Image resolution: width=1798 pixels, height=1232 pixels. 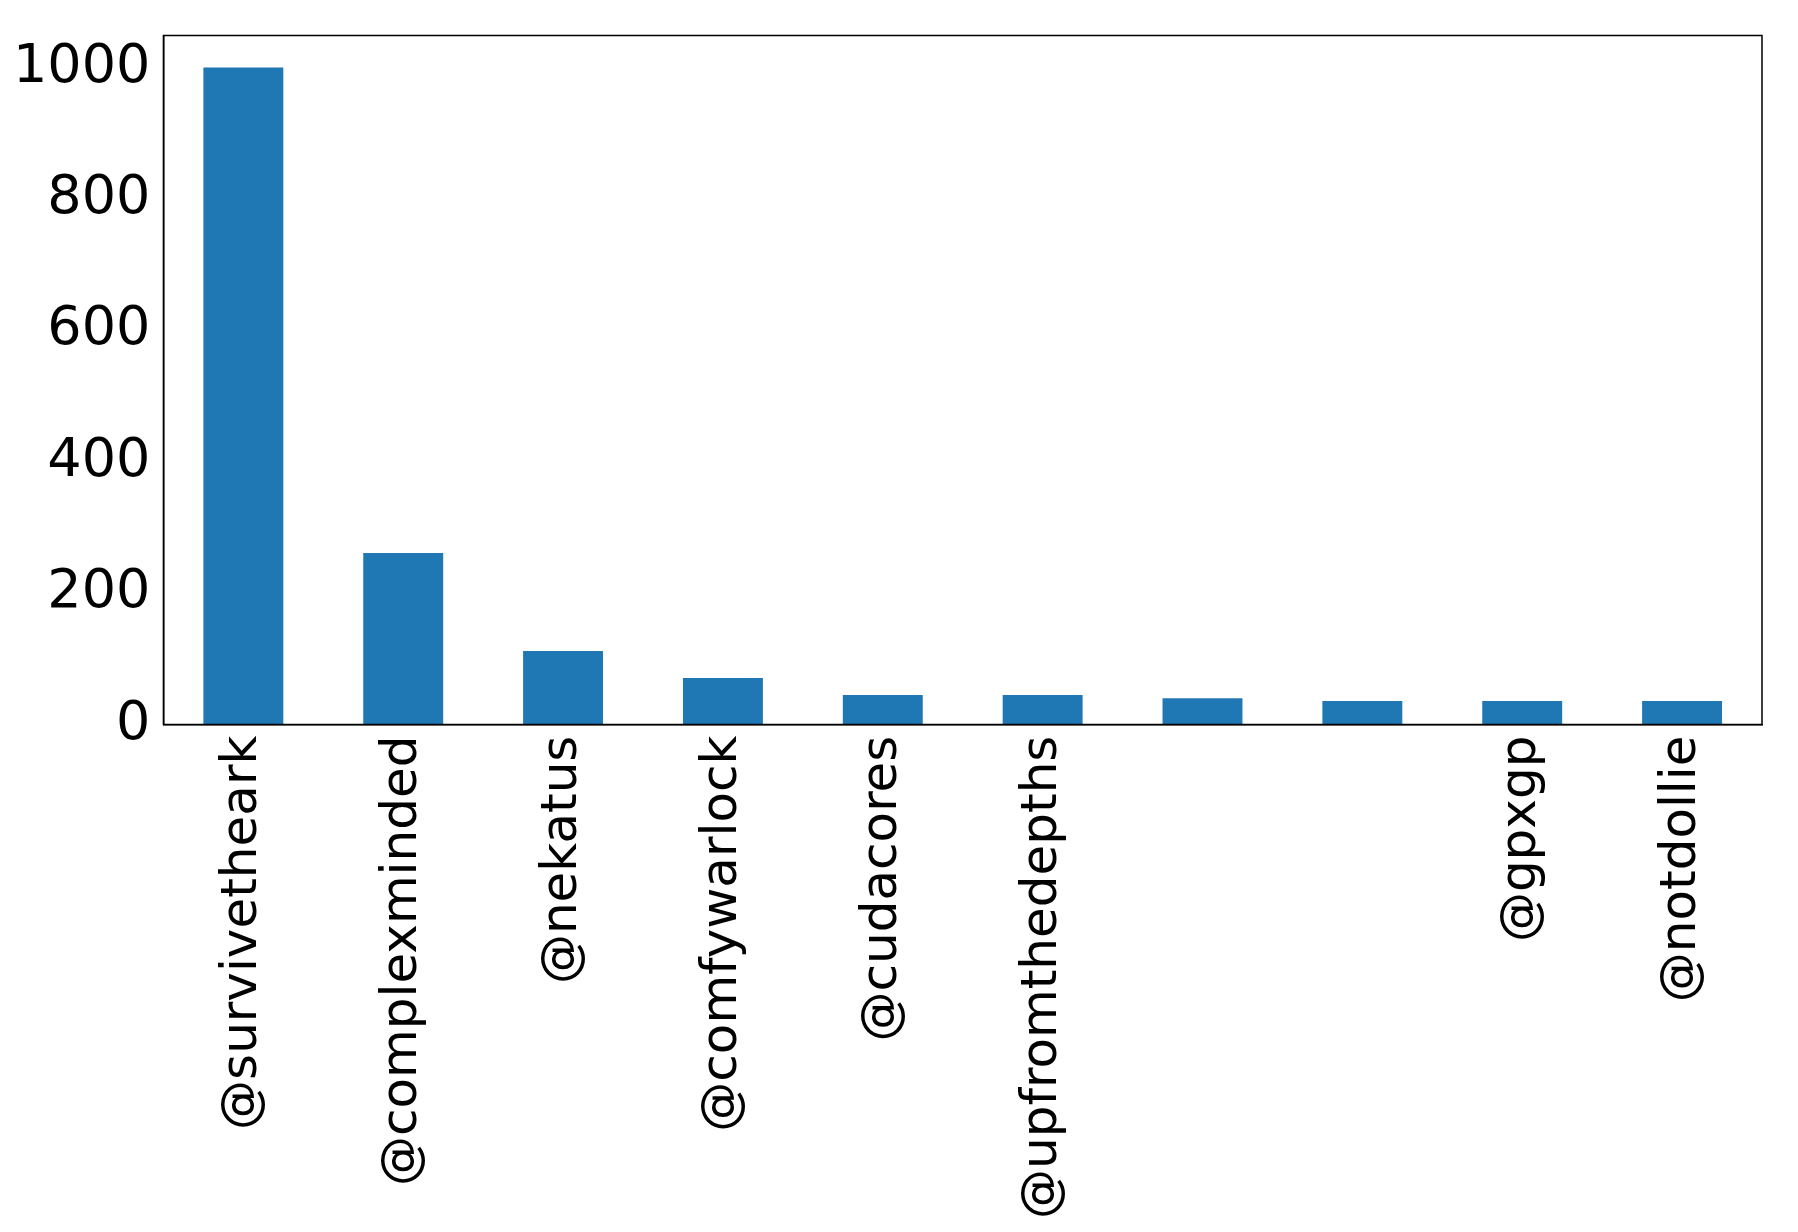 What do you see at coordinates (1038, 977) in the screenshot?
I see `x-tick-label: @upfromthedepths` at bounding box center [1038, 977].